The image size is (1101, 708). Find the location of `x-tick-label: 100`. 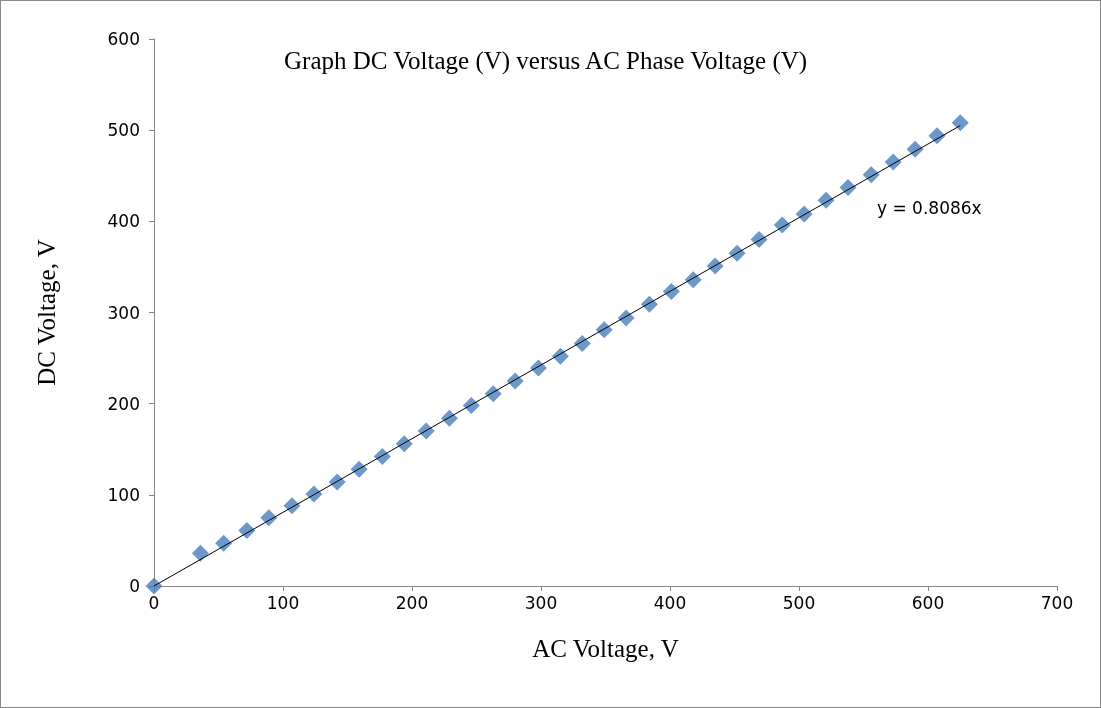

x-tick-label: 100 is located at coordinates (283, 602).